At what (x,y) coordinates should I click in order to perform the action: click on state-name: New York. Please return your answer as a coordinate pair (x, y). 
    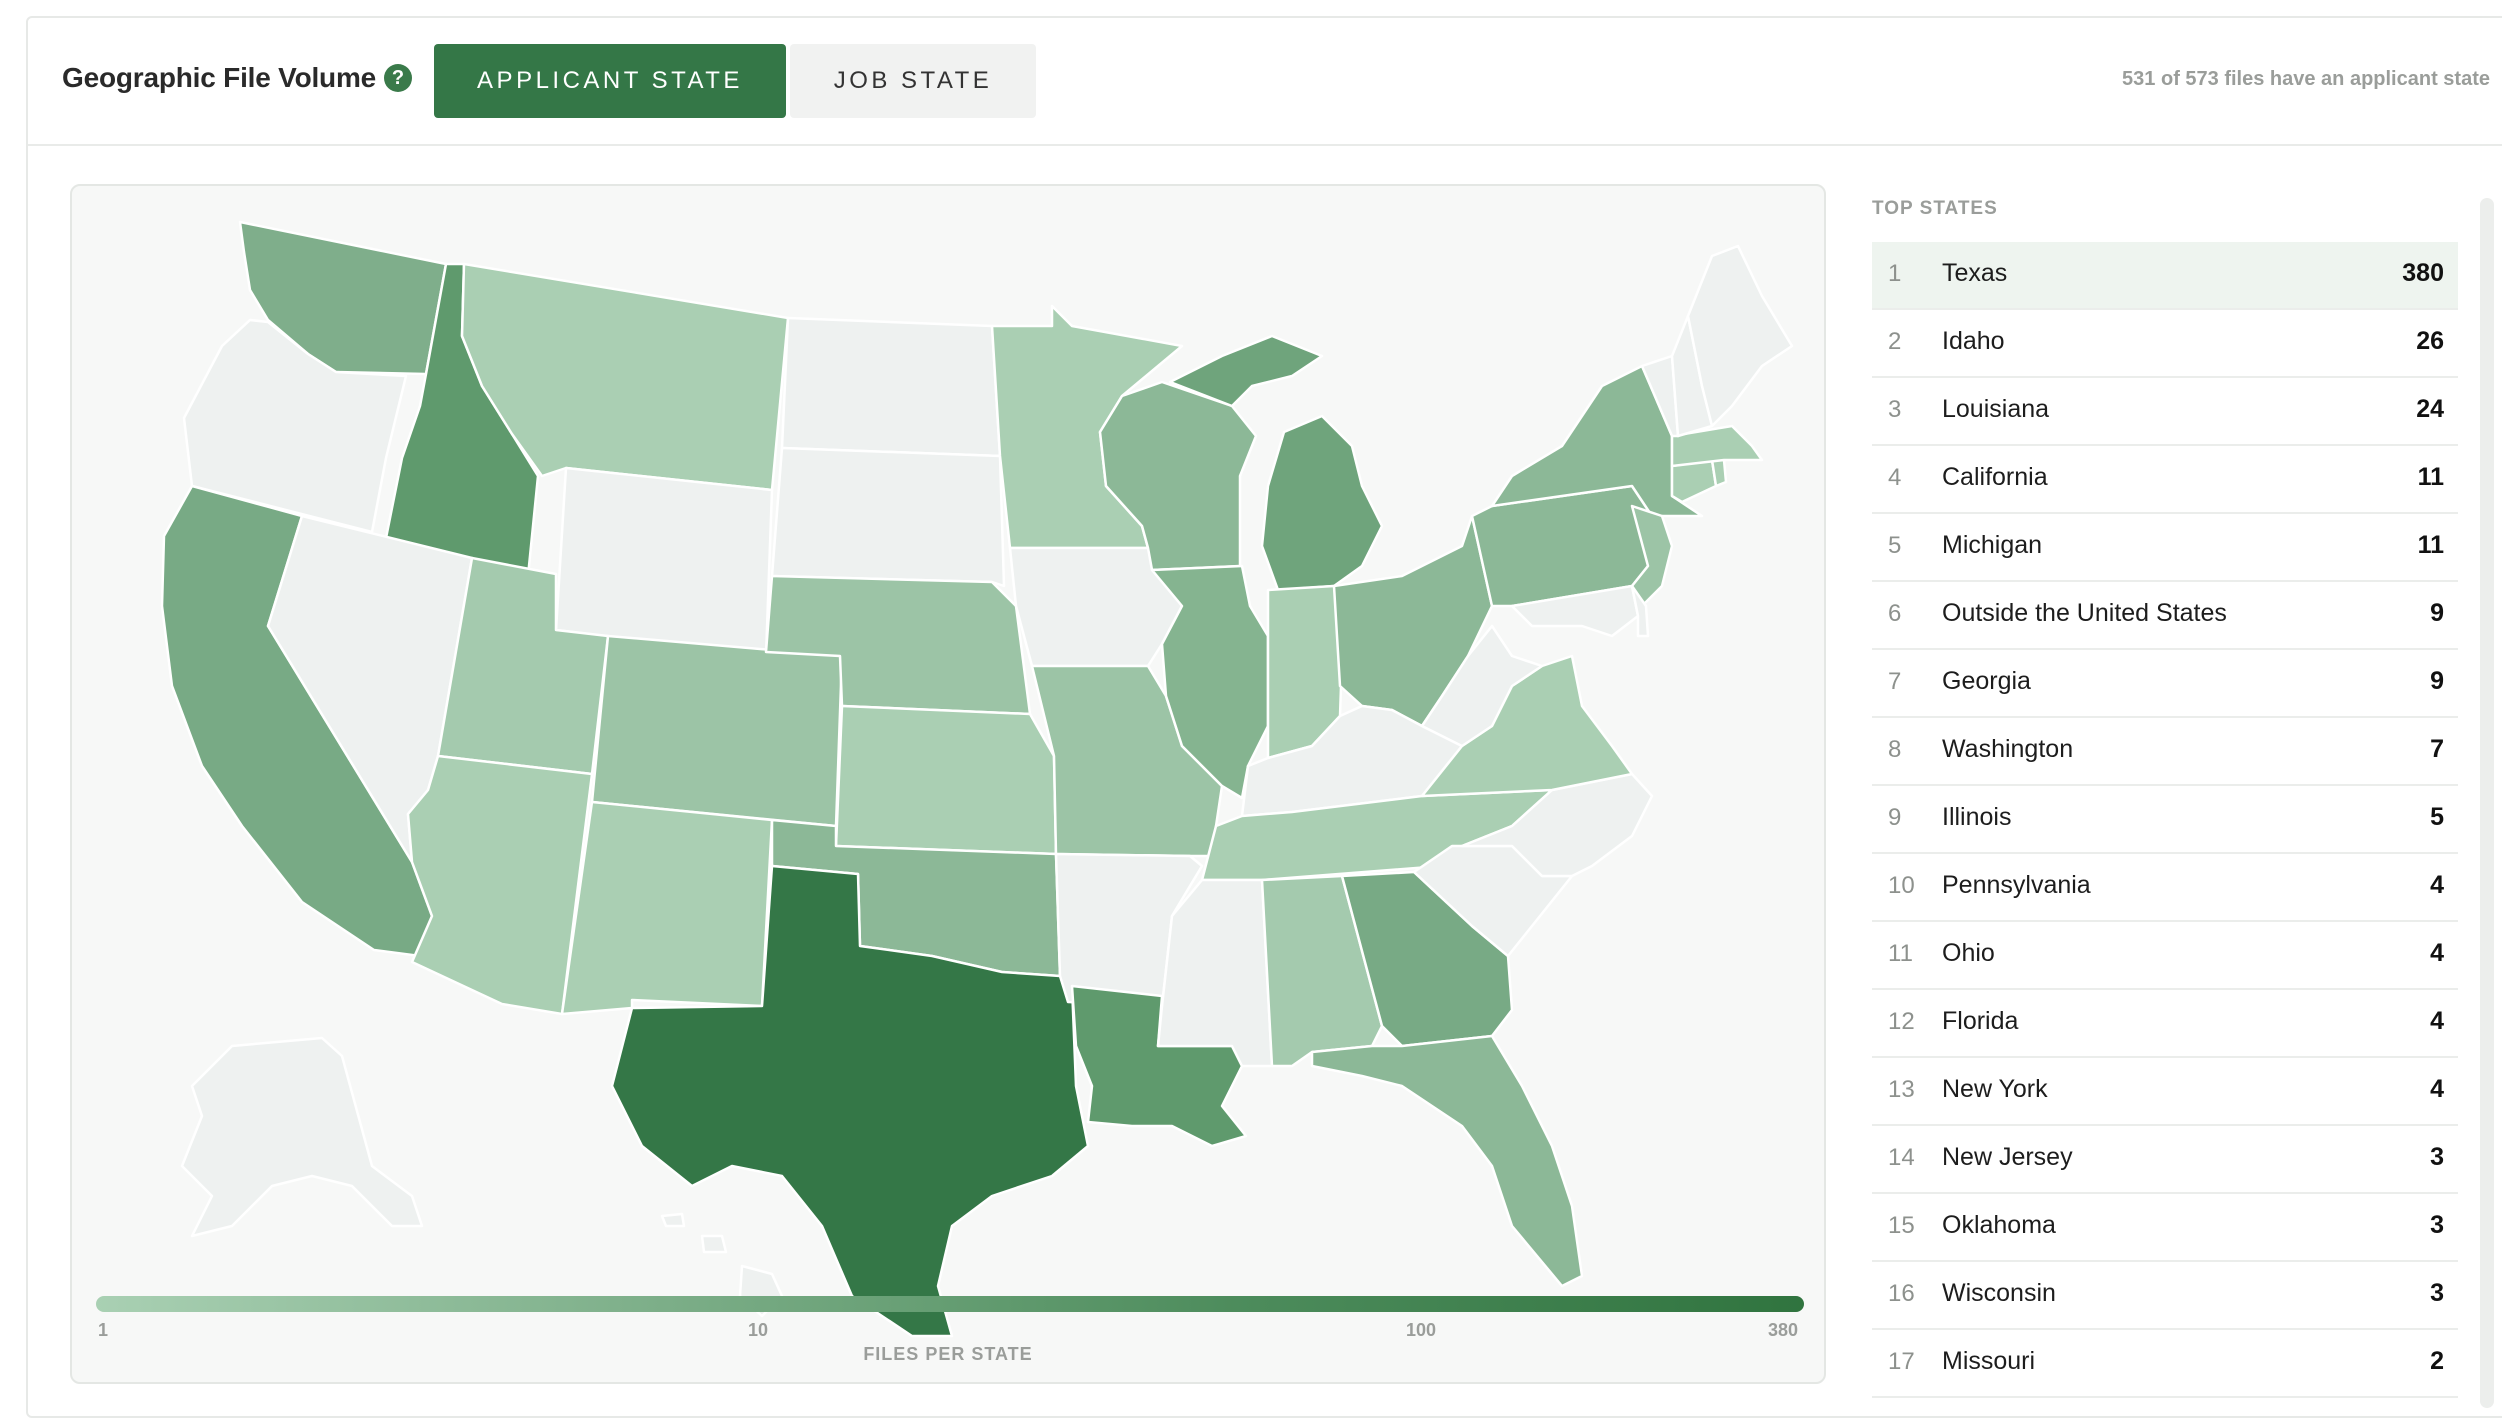
    Looking at the image, I should click on (1995, 1089).